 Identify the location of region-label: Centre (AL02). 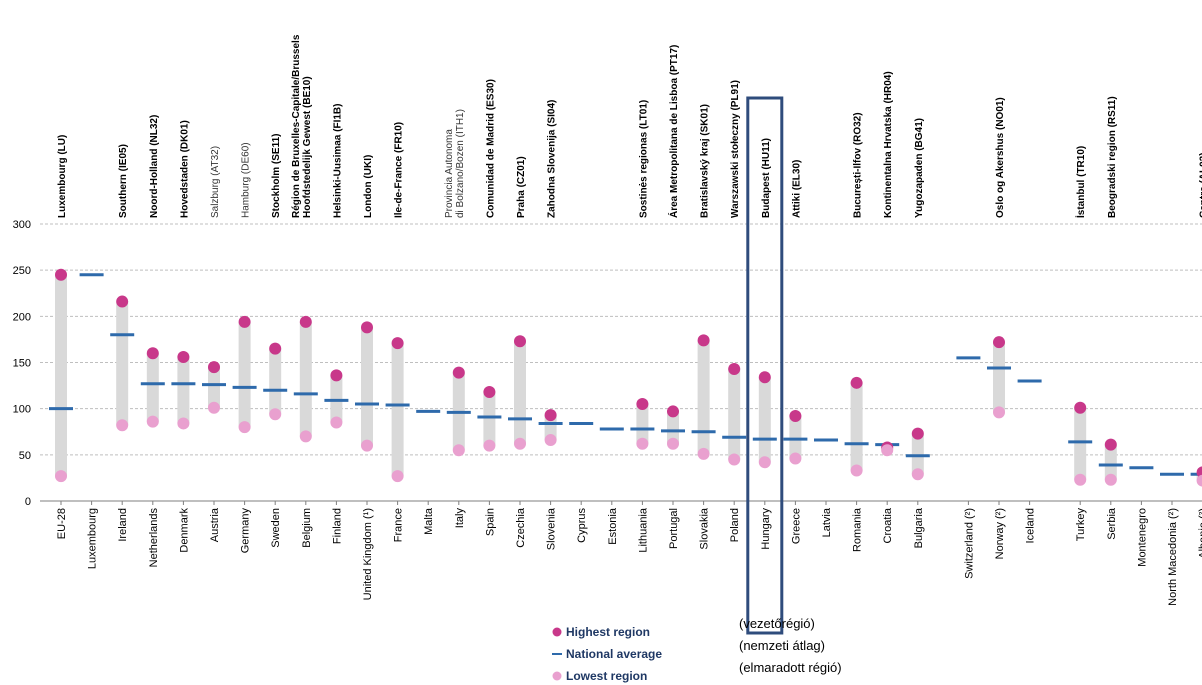
(1200, 185).